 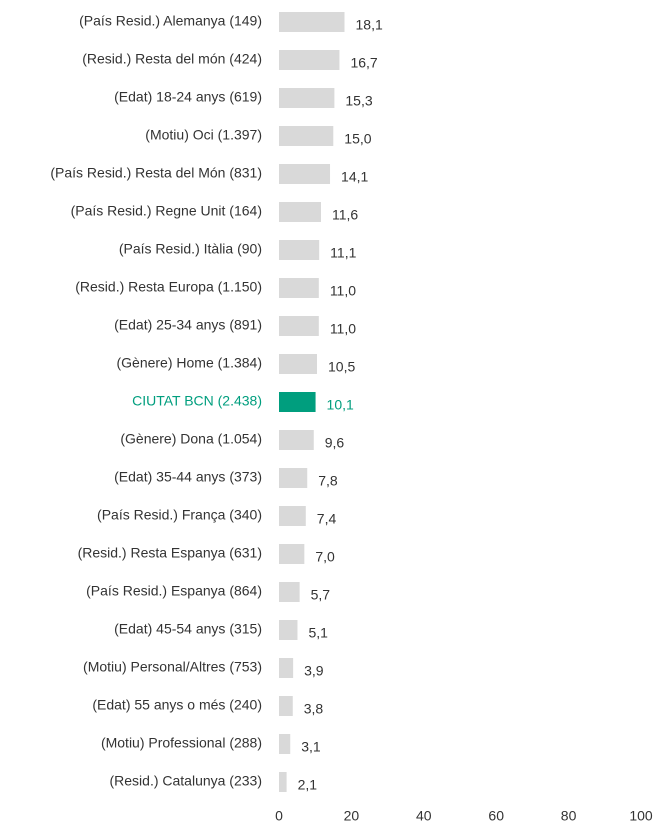 I want to click on category-label: (Edat) 45-54 anys (315), so click(x=188, y=629).